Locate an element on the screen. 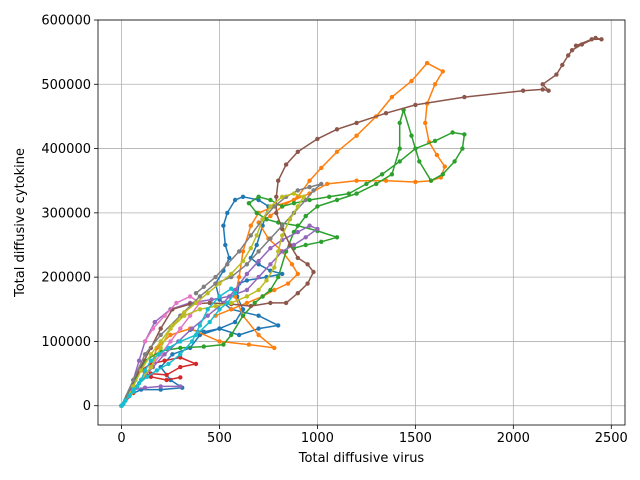 This screenshot has height=480, width=640. y-tick-label: 600000 is located at coordinates (66, 21).